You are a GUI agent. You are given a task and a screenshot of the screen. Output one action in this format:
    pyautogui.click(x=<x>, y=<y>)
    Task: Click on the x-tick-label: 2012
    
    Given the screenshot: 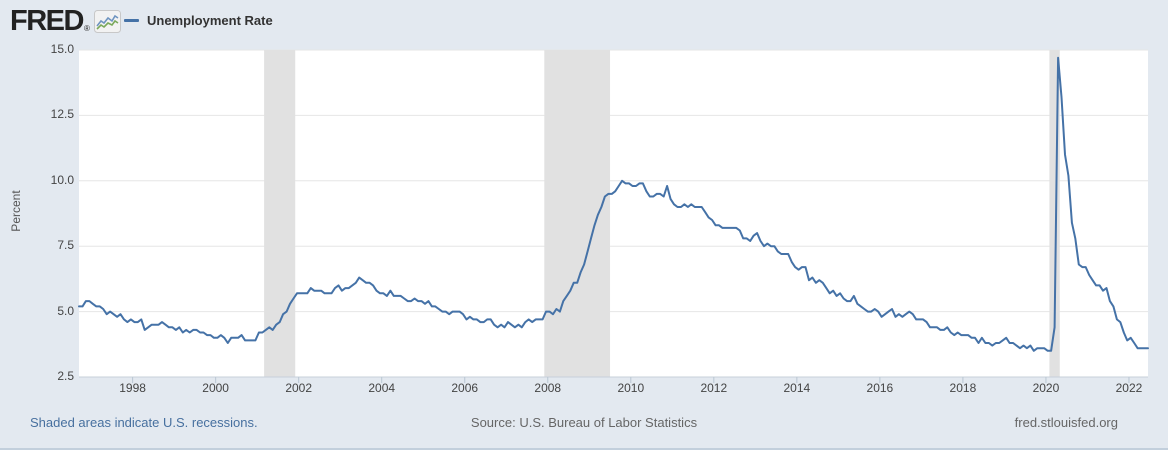 What is the action you would take?
    pyautogui.click(x=714, y=388)
    